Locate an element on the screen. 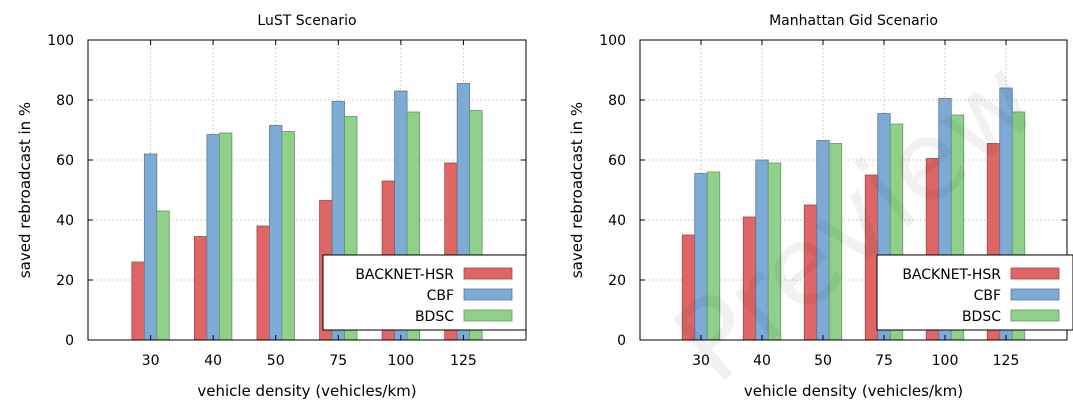 The height and width of the screenshot is (400, 1073). chart-title: Manhattan Gid Scenario is located at coordinates (853, 21).